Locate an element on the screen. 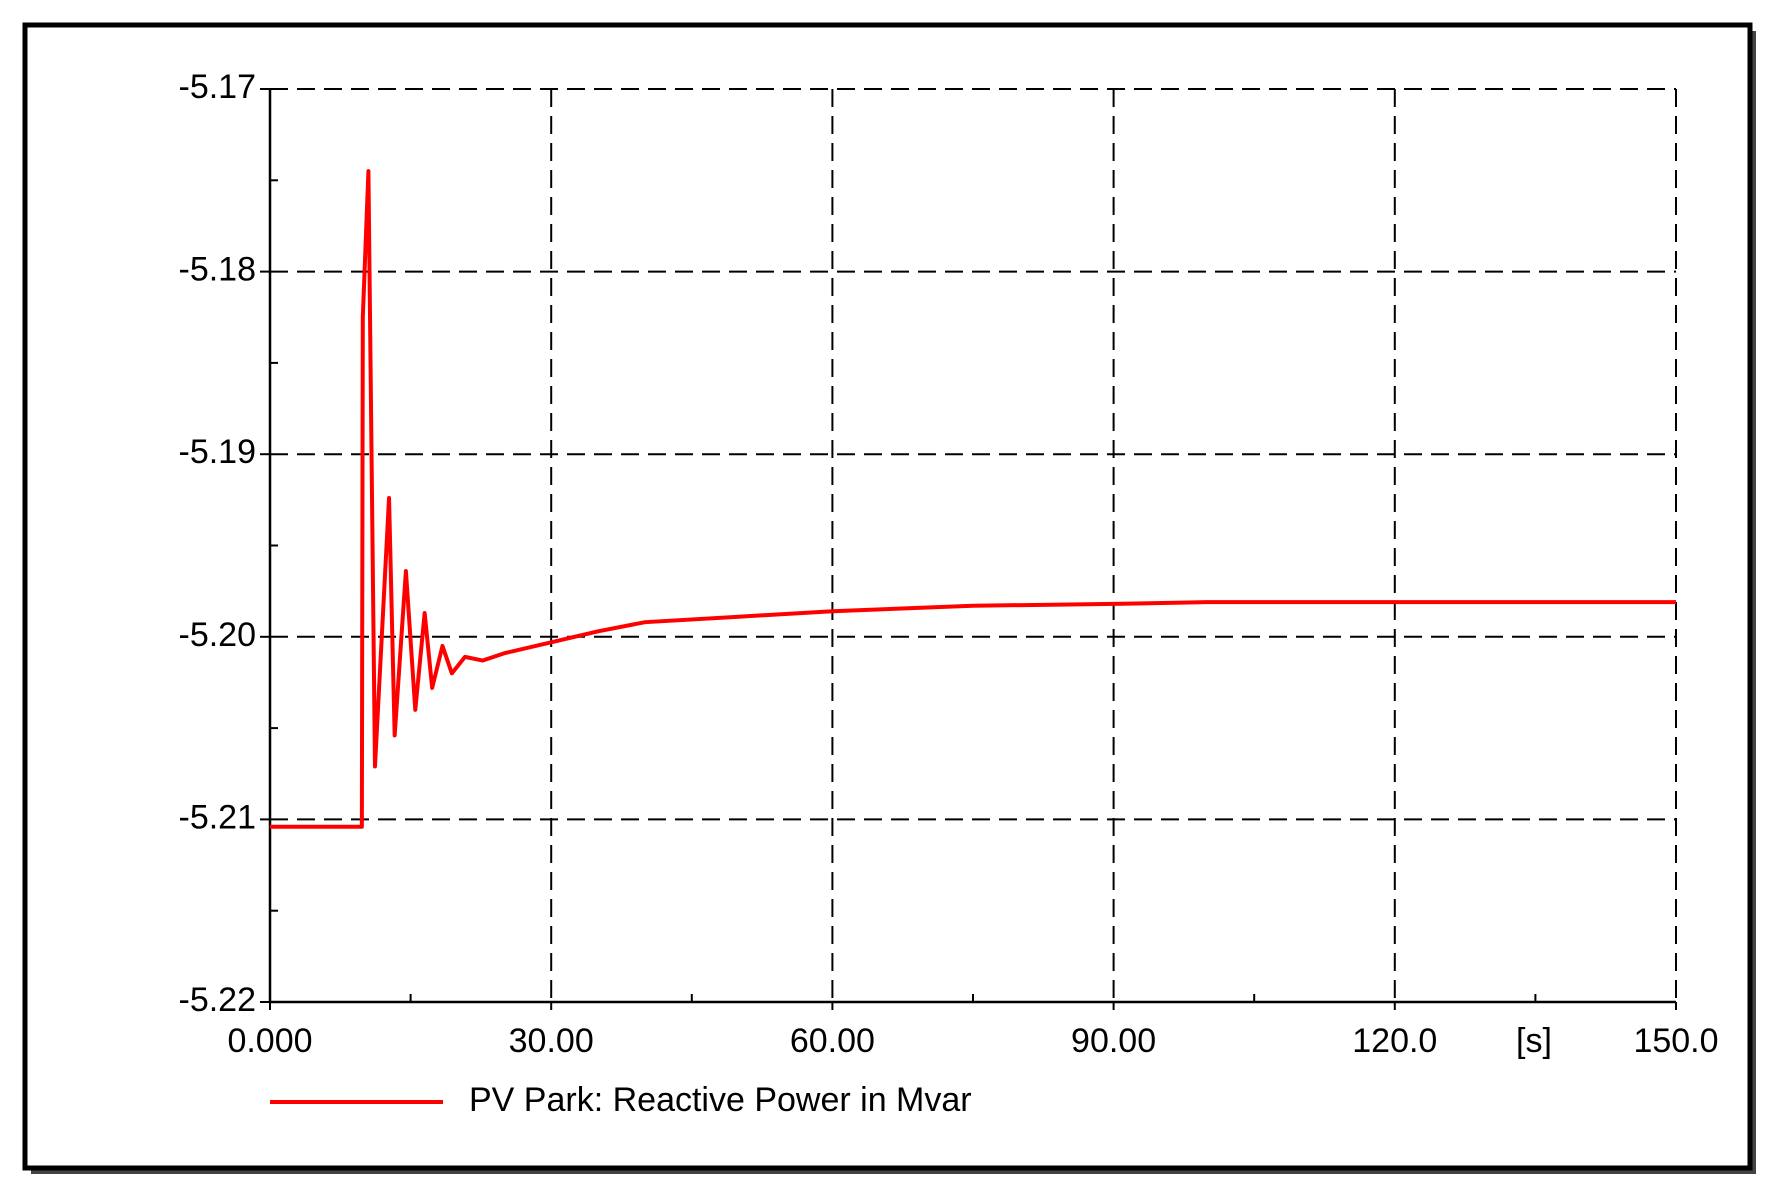  y-tick-label: -5.21 is located at coordinates (218, 817).